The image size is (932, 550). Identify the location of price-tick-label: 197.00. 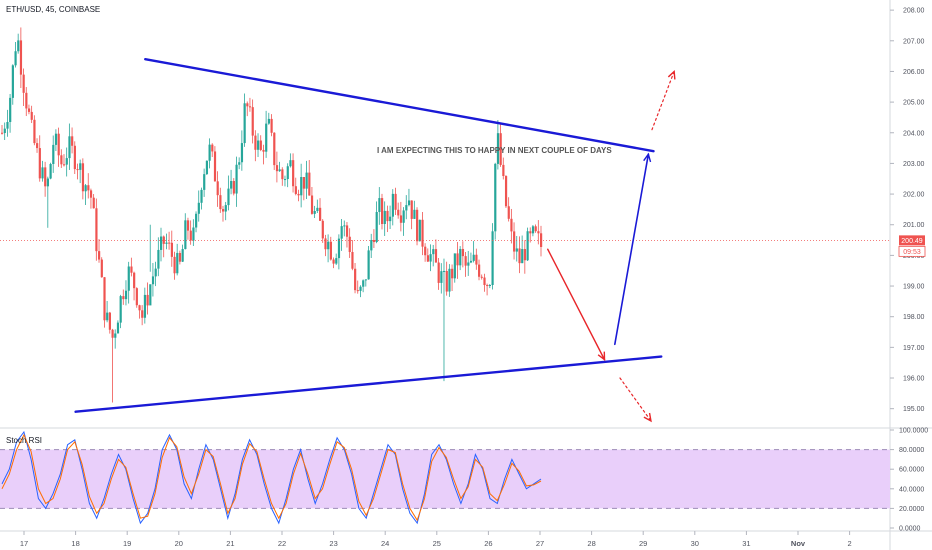
(914, 348).